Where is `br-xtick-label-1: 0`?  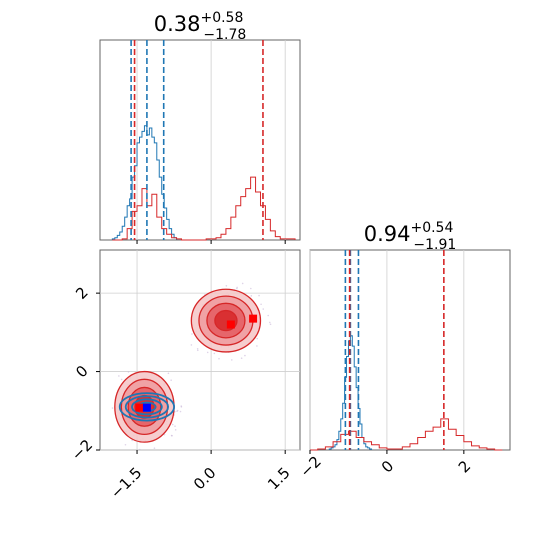 br-xtick-label-1: 0 is located at coordinates (387, 466).